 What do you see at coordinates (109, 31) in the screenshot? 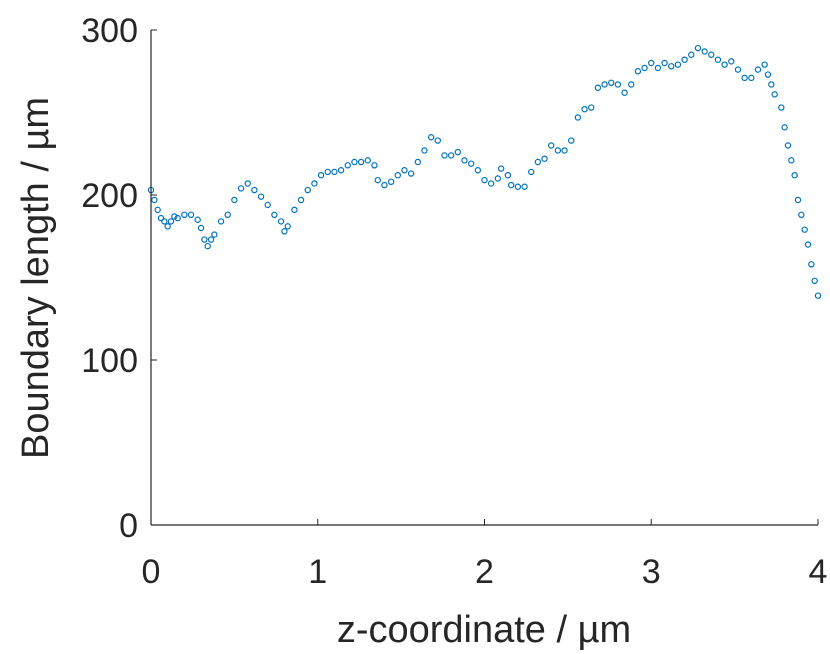
I see `y-tick-label: 300` at bounding box center [109, 31].